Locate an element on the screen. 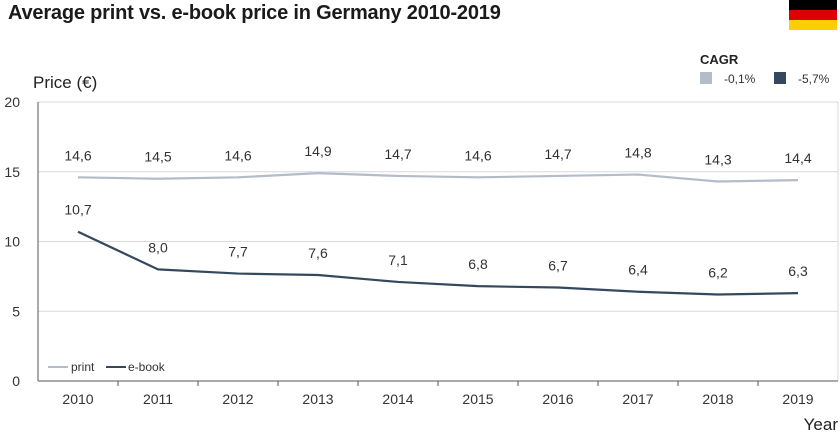  x-tick-label: 2010 is located at coordinates (77, 399).